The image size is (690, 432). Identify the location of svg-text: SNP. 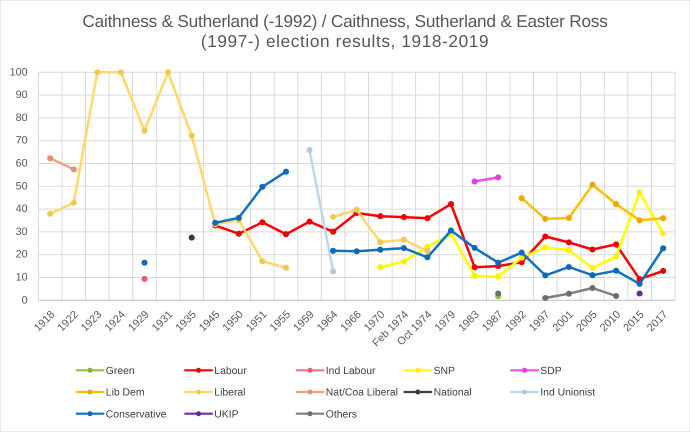
(444, 371).